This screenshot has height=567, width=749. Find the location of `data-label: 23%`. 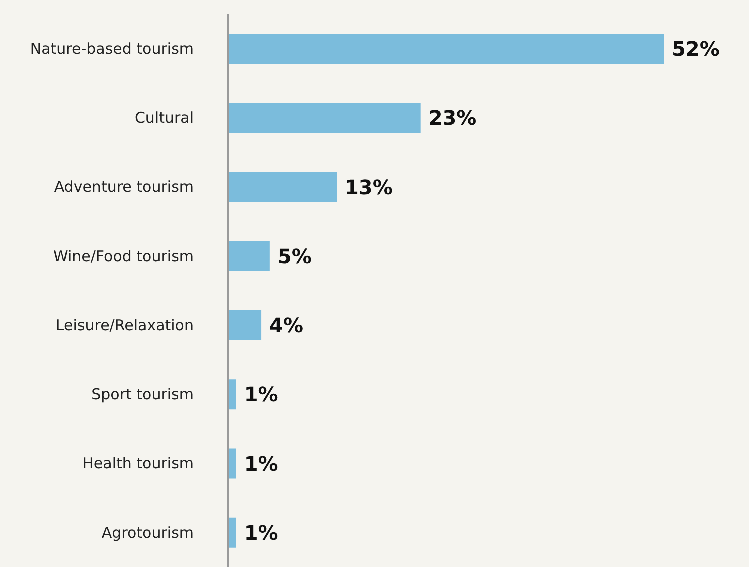

data-label: 23% is located at coordinates (452, 118).